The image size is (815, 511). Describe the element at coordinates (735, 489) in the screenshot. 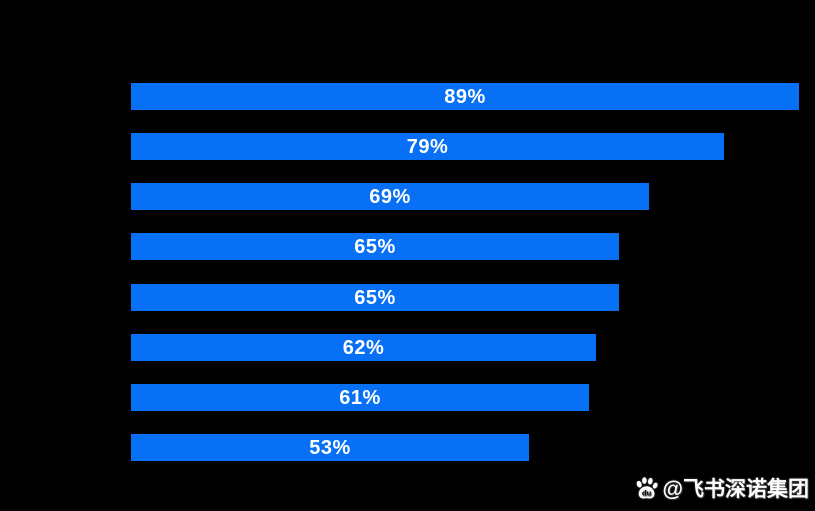

I see `watermark-text: @飞书深诺集团` at that location.